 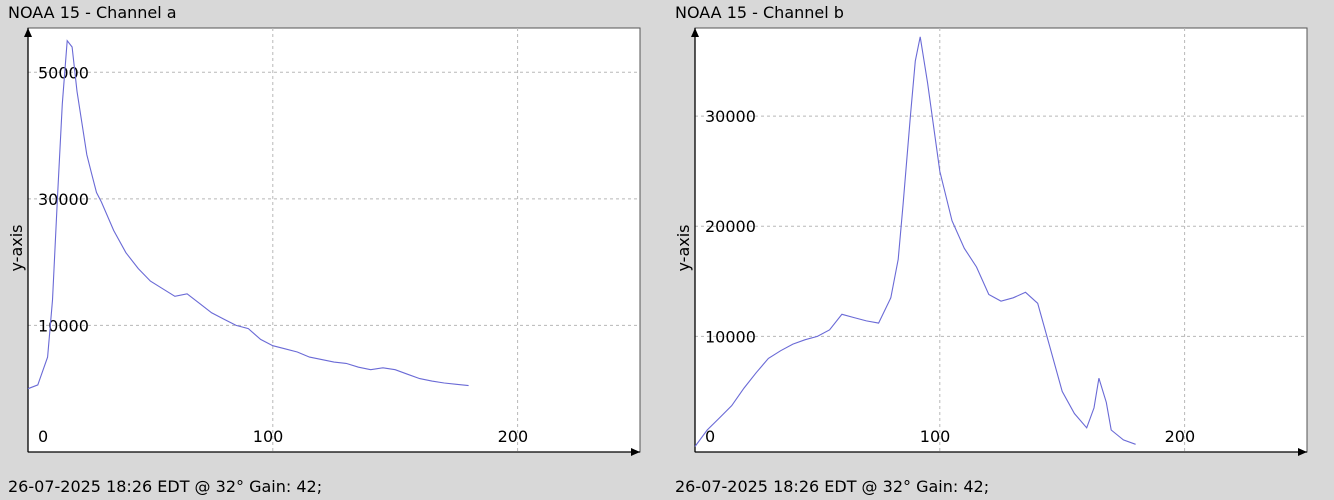 I want to click on chart-title: NOAA 15 - Channel a, so click(x=92, y=12).